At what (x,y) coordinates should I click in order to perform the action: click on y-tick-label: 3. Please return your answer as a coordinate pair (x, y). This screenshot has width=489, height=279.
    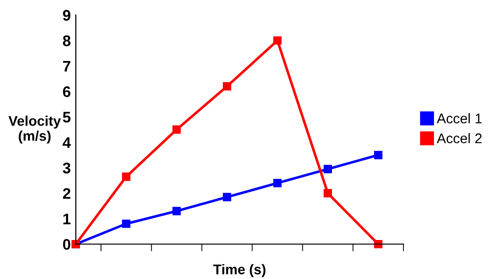
    Looking at the image, I should click on (66, 168).